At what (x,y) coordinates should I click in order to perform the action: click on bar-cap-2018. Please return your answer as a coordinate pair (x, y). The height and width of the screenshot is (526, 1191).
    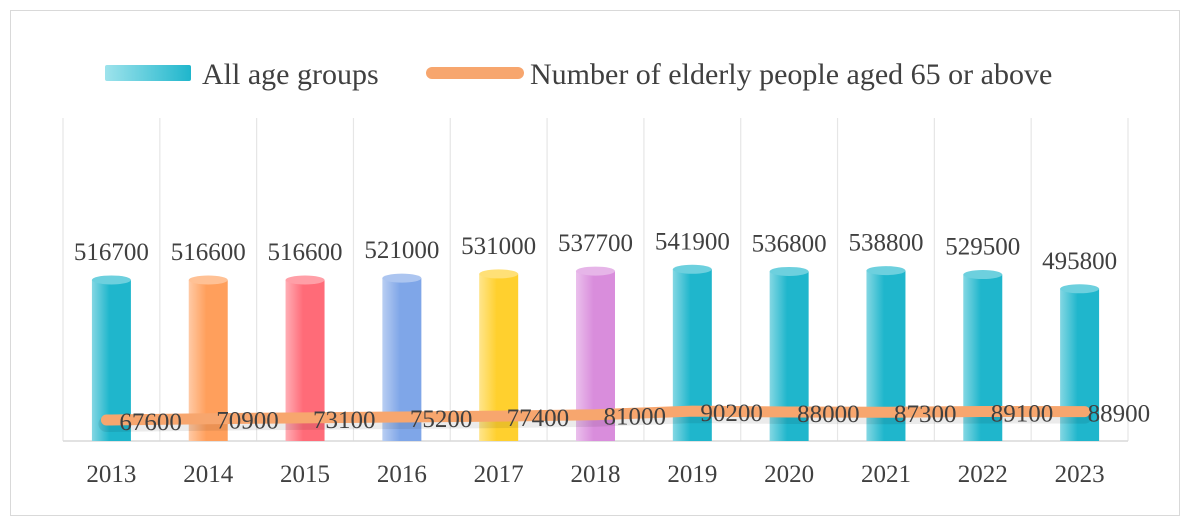
    Looking at the image, I should click on (595, 271).